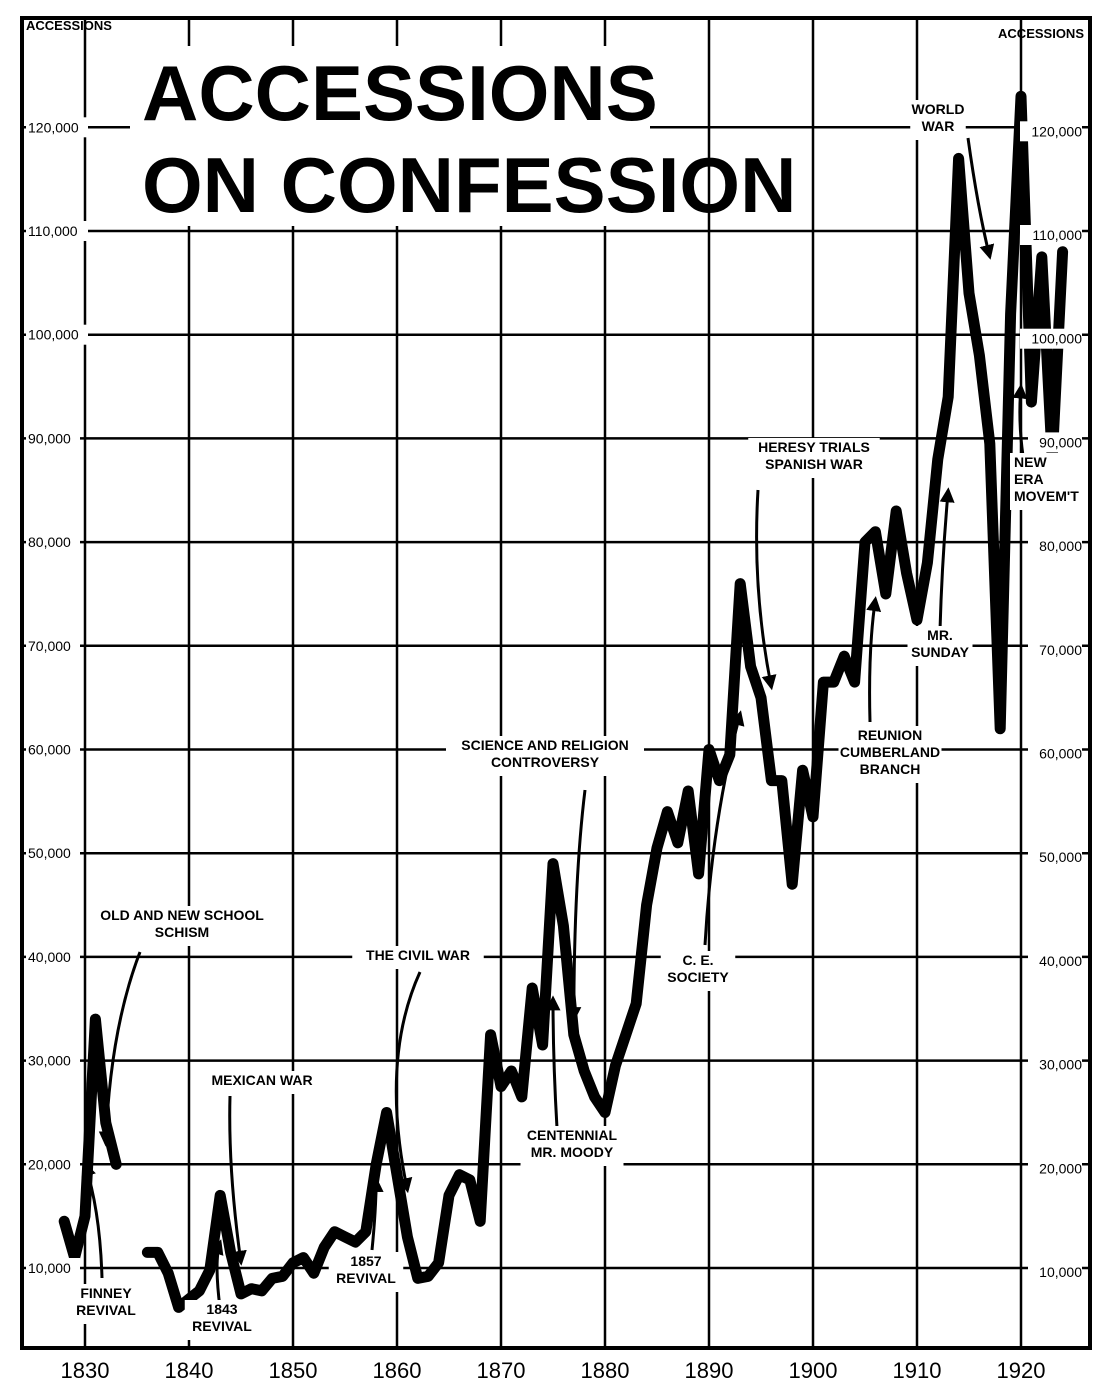  Describe the element at coordinates (1060, 546) in the screenshot. I see `y-tick-label-right: 80,000` at that location.